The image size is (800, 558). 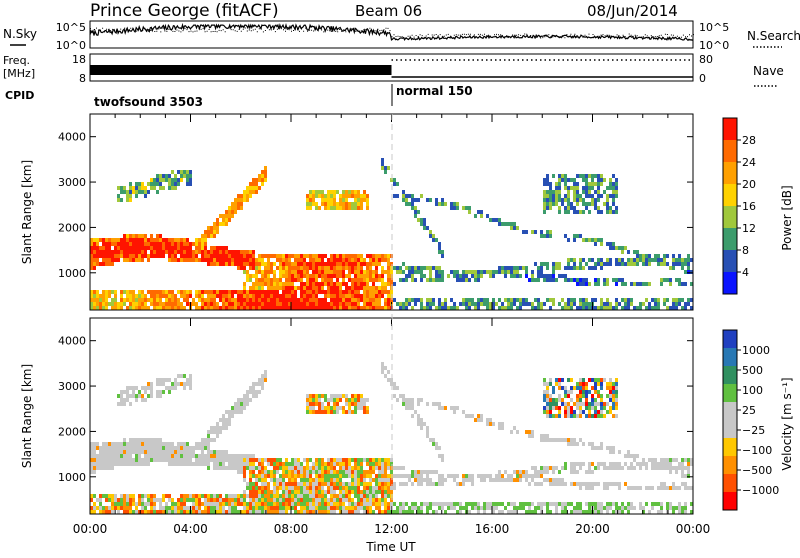 What do you see at coordinates (148, 102) in the screenshot?
I see `cpid-segment-1: twofsound 3503` at bounding box center [148, 102].